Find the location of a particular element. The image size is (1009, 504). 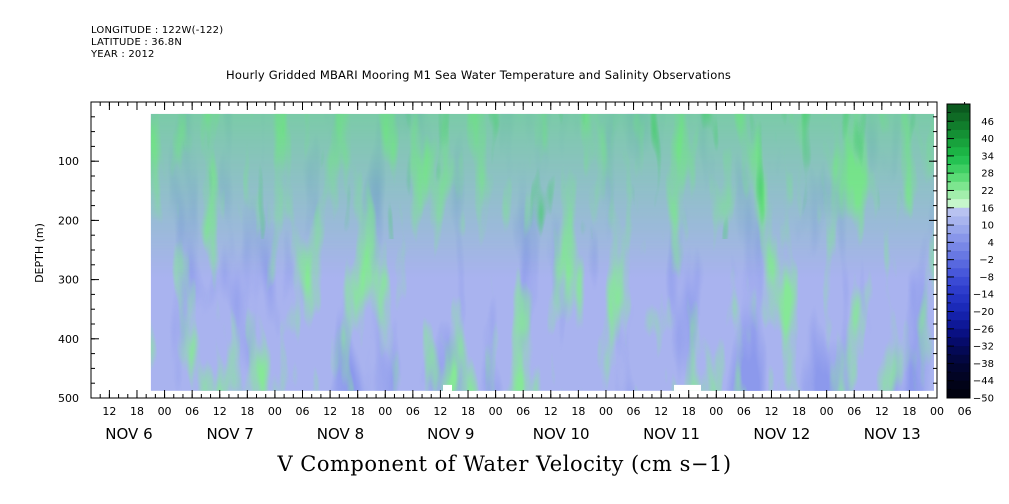

year-label: YEAR : 2012 is located at coordinates (123, 54).